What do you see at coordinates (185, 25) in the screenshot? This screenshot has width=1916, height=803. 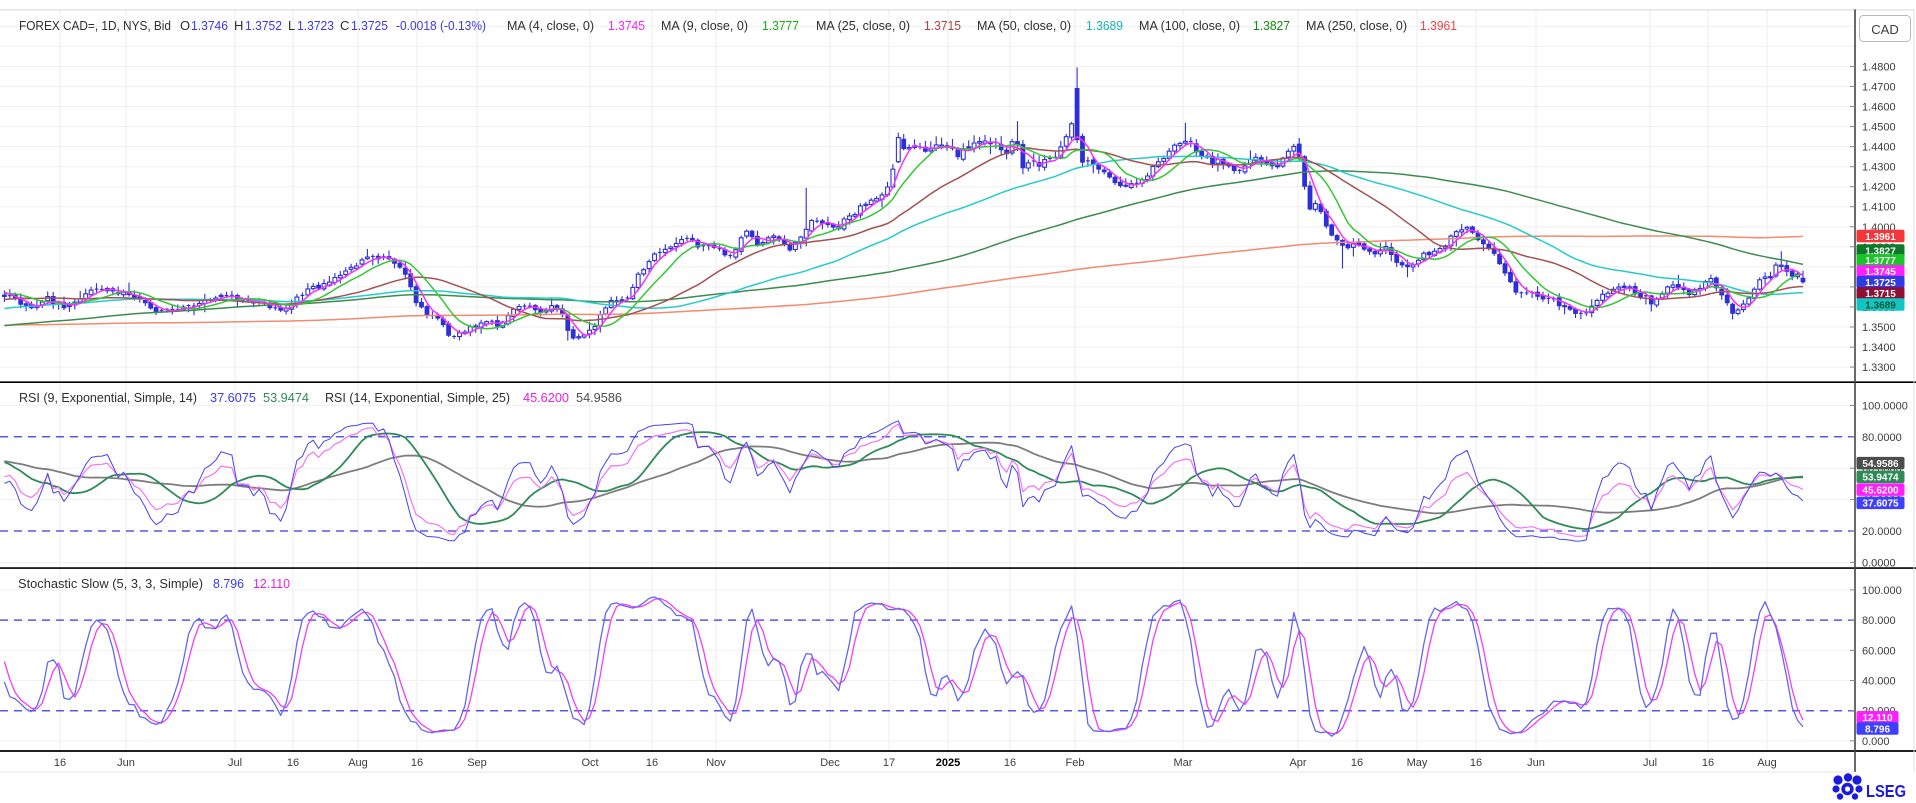 I see `svg-text: O` at bounding box center [185, 25].